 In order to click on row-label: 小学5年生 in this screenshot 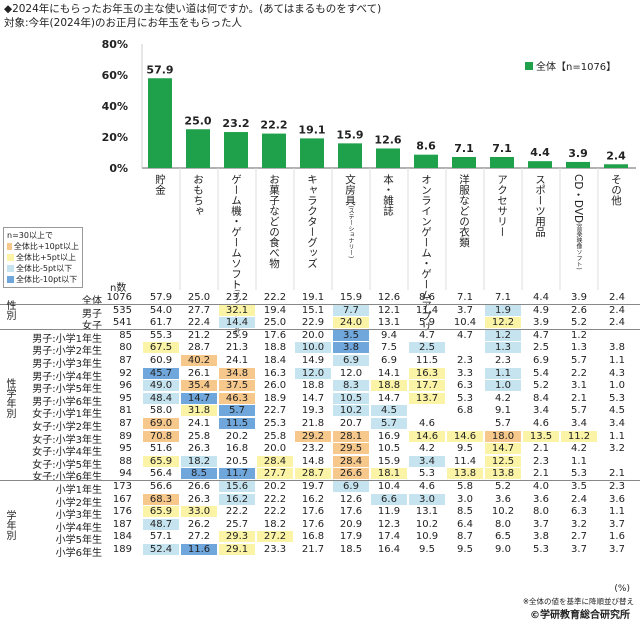, I will do `click(78, 541)`.